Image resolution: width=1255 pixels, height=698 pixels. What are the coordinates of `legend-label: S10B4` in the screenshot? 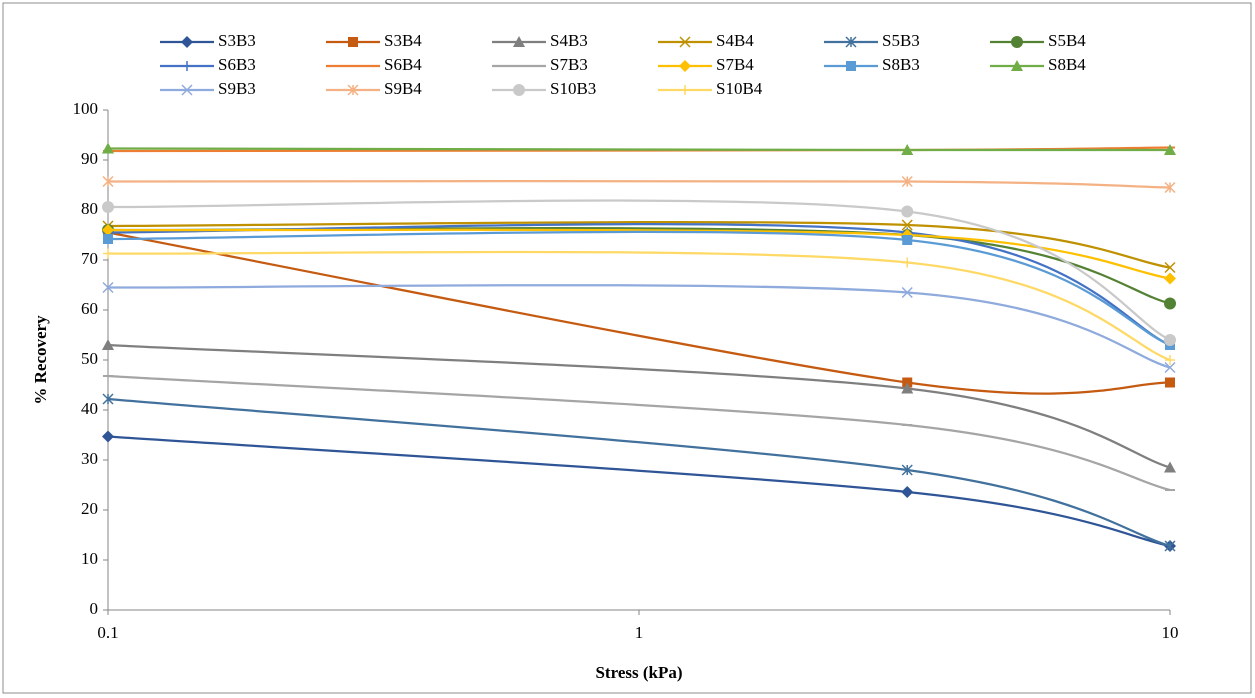 It's located at (739, 88).